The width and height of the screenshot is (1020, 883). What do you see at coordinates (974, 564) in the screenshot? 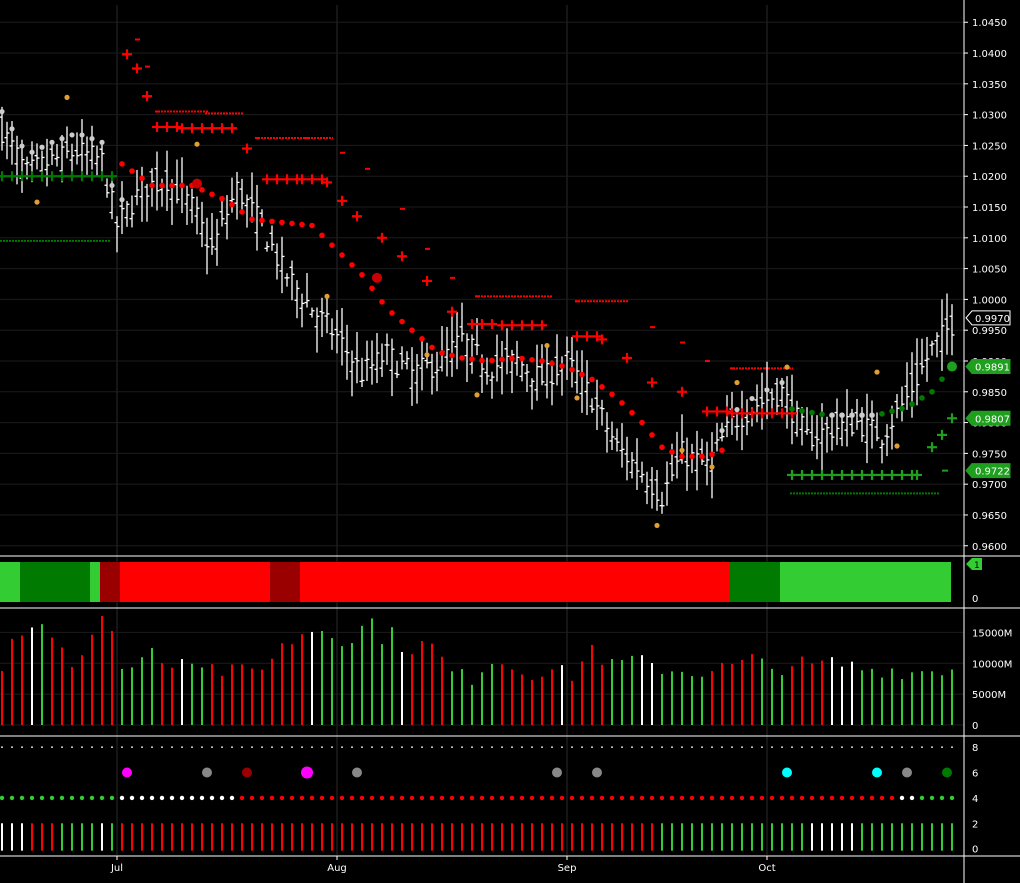
I see `trend-marker` at bounding box center [974, 564].